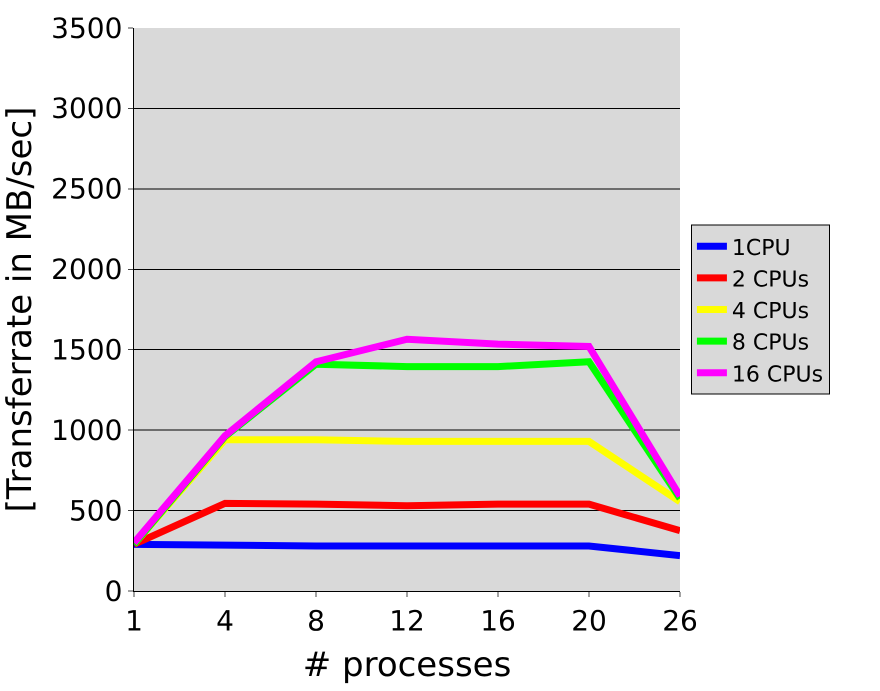 The width and height of the screenshot is (880, 691). What do you see at coordinates (134, 621) in the screenshot?
I see `x-tick-label: 1` at bounding box center [134, 621].